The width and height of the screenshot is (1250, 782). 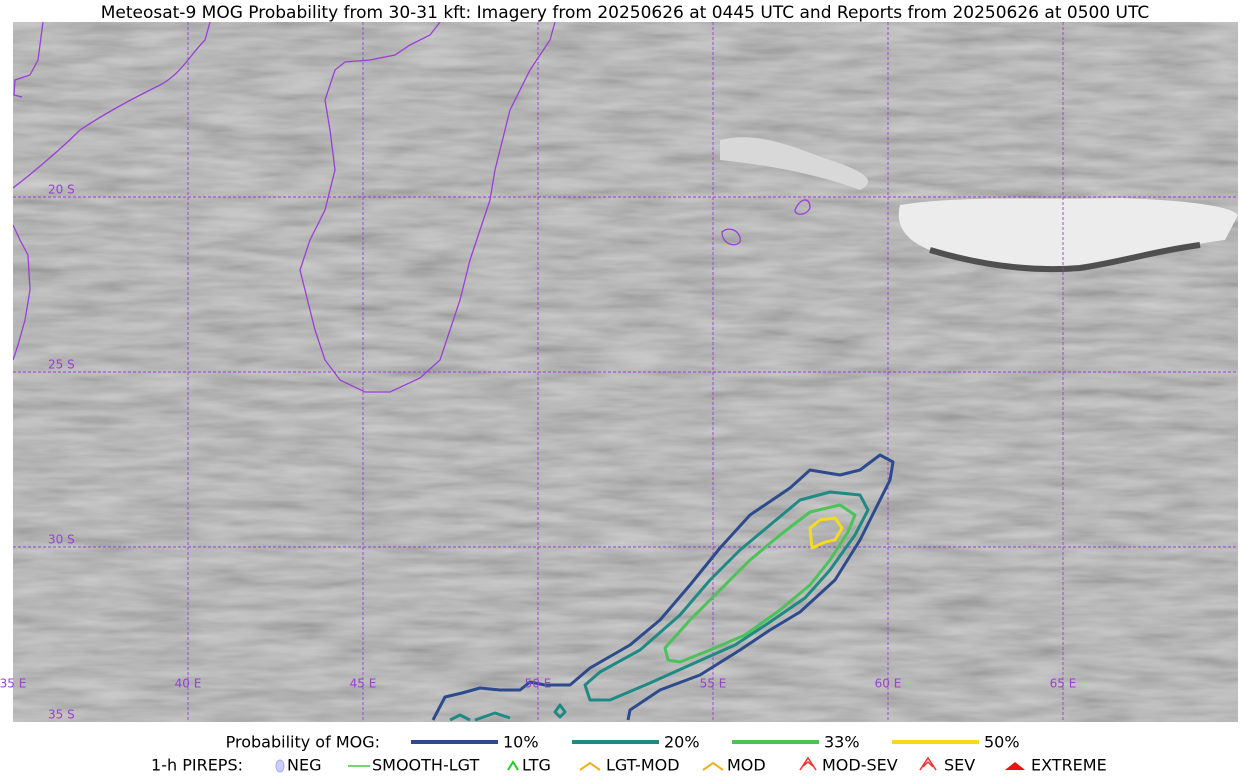 I want to click on legend-label: LTG, so click(x=536, y=765).